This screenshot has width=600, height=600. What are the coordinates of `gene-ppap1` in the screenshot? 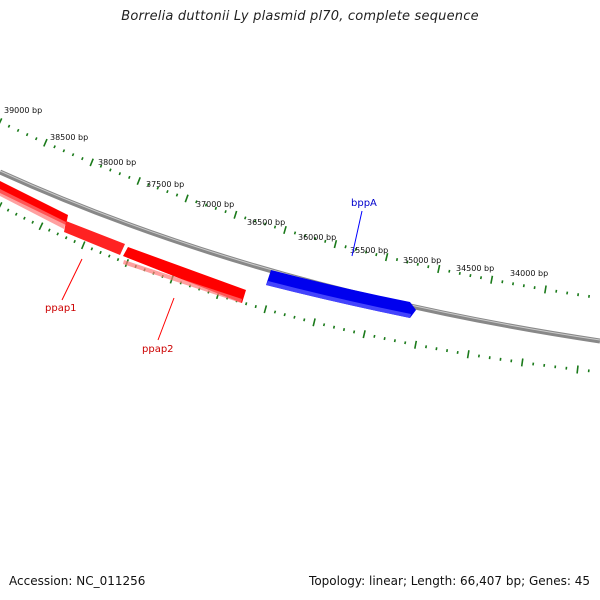 It's located at (62, 218).